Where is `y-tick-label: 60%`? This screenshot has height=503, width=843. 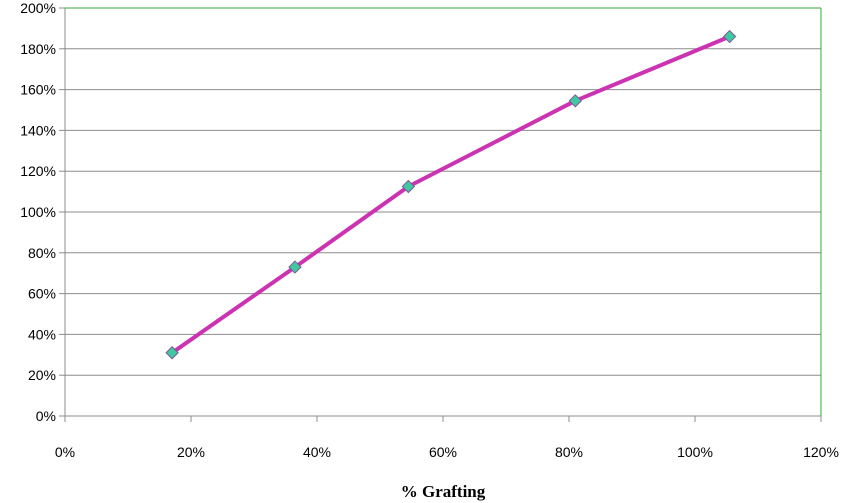
y-tick-label: 60% is located at coordinates (42, 294).